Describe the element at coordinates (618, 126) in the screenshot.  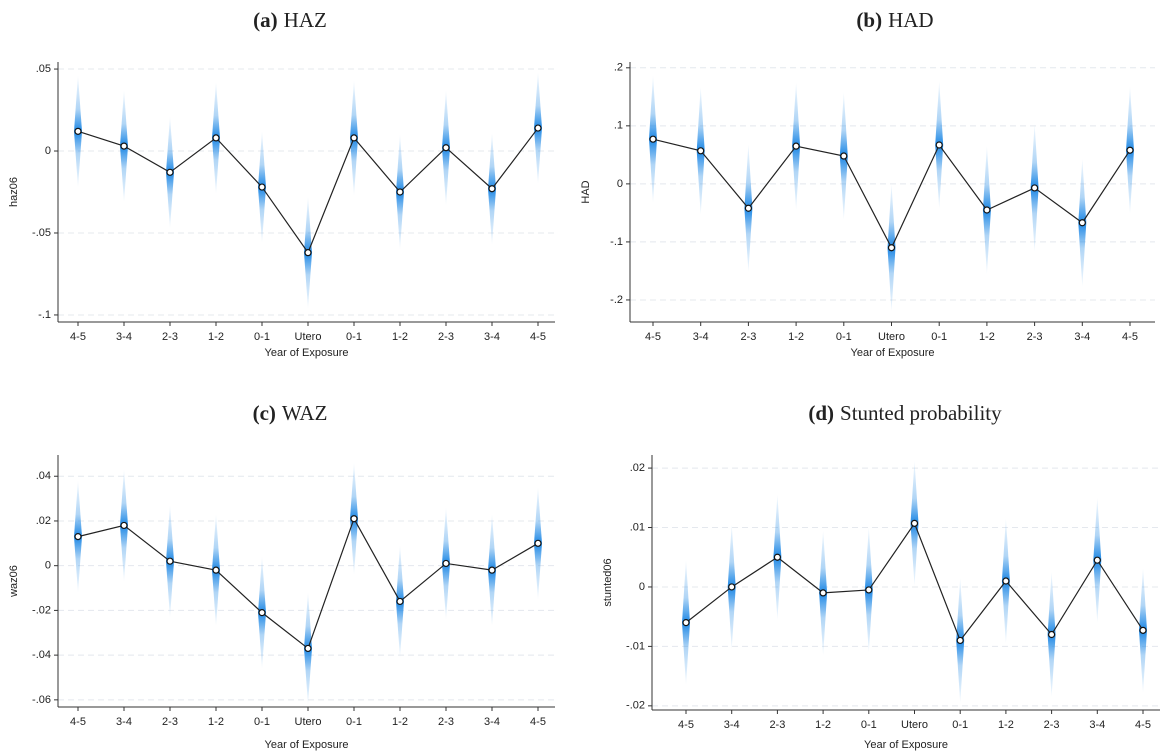
I see `y-tick-label: .1` at that location.